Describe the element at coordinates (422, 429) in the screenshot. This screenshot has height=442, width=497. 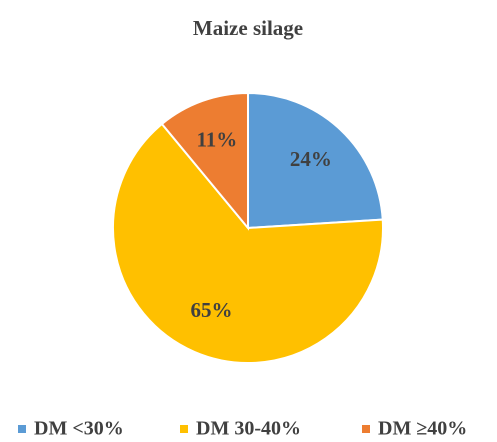
I see `legend-label: DM ≥40%` at that location.